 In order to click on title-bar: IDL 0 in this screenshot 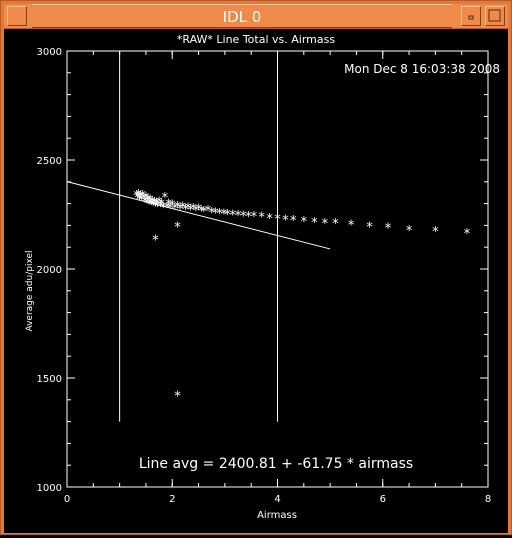, I will do `click(256, 16)`.